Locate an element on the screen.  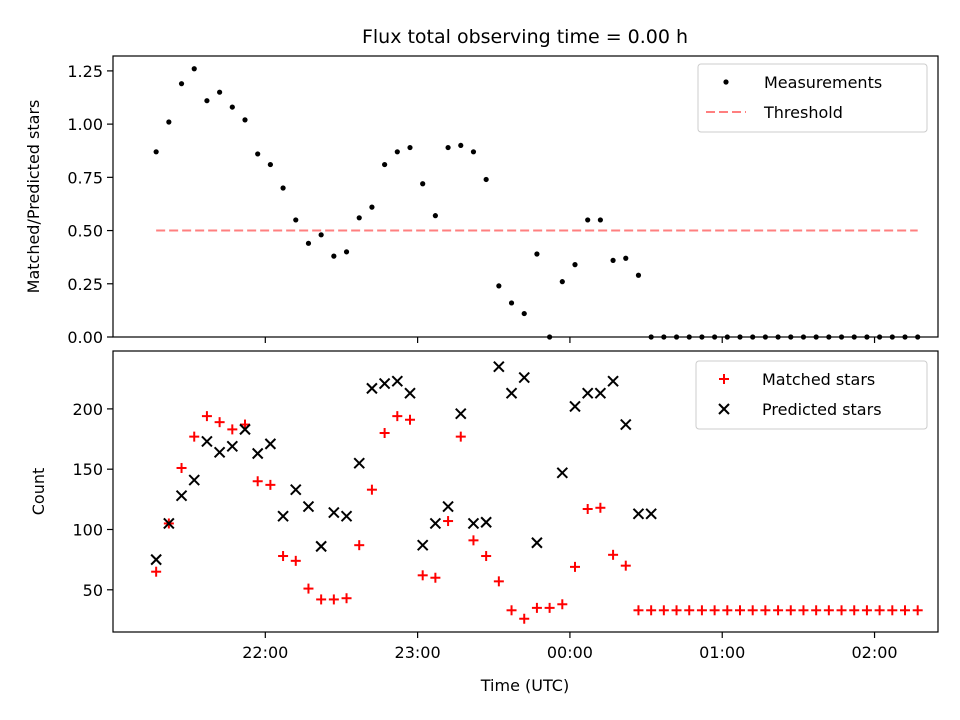
y-tick-label: 50 is located at coordinates (93, 590).